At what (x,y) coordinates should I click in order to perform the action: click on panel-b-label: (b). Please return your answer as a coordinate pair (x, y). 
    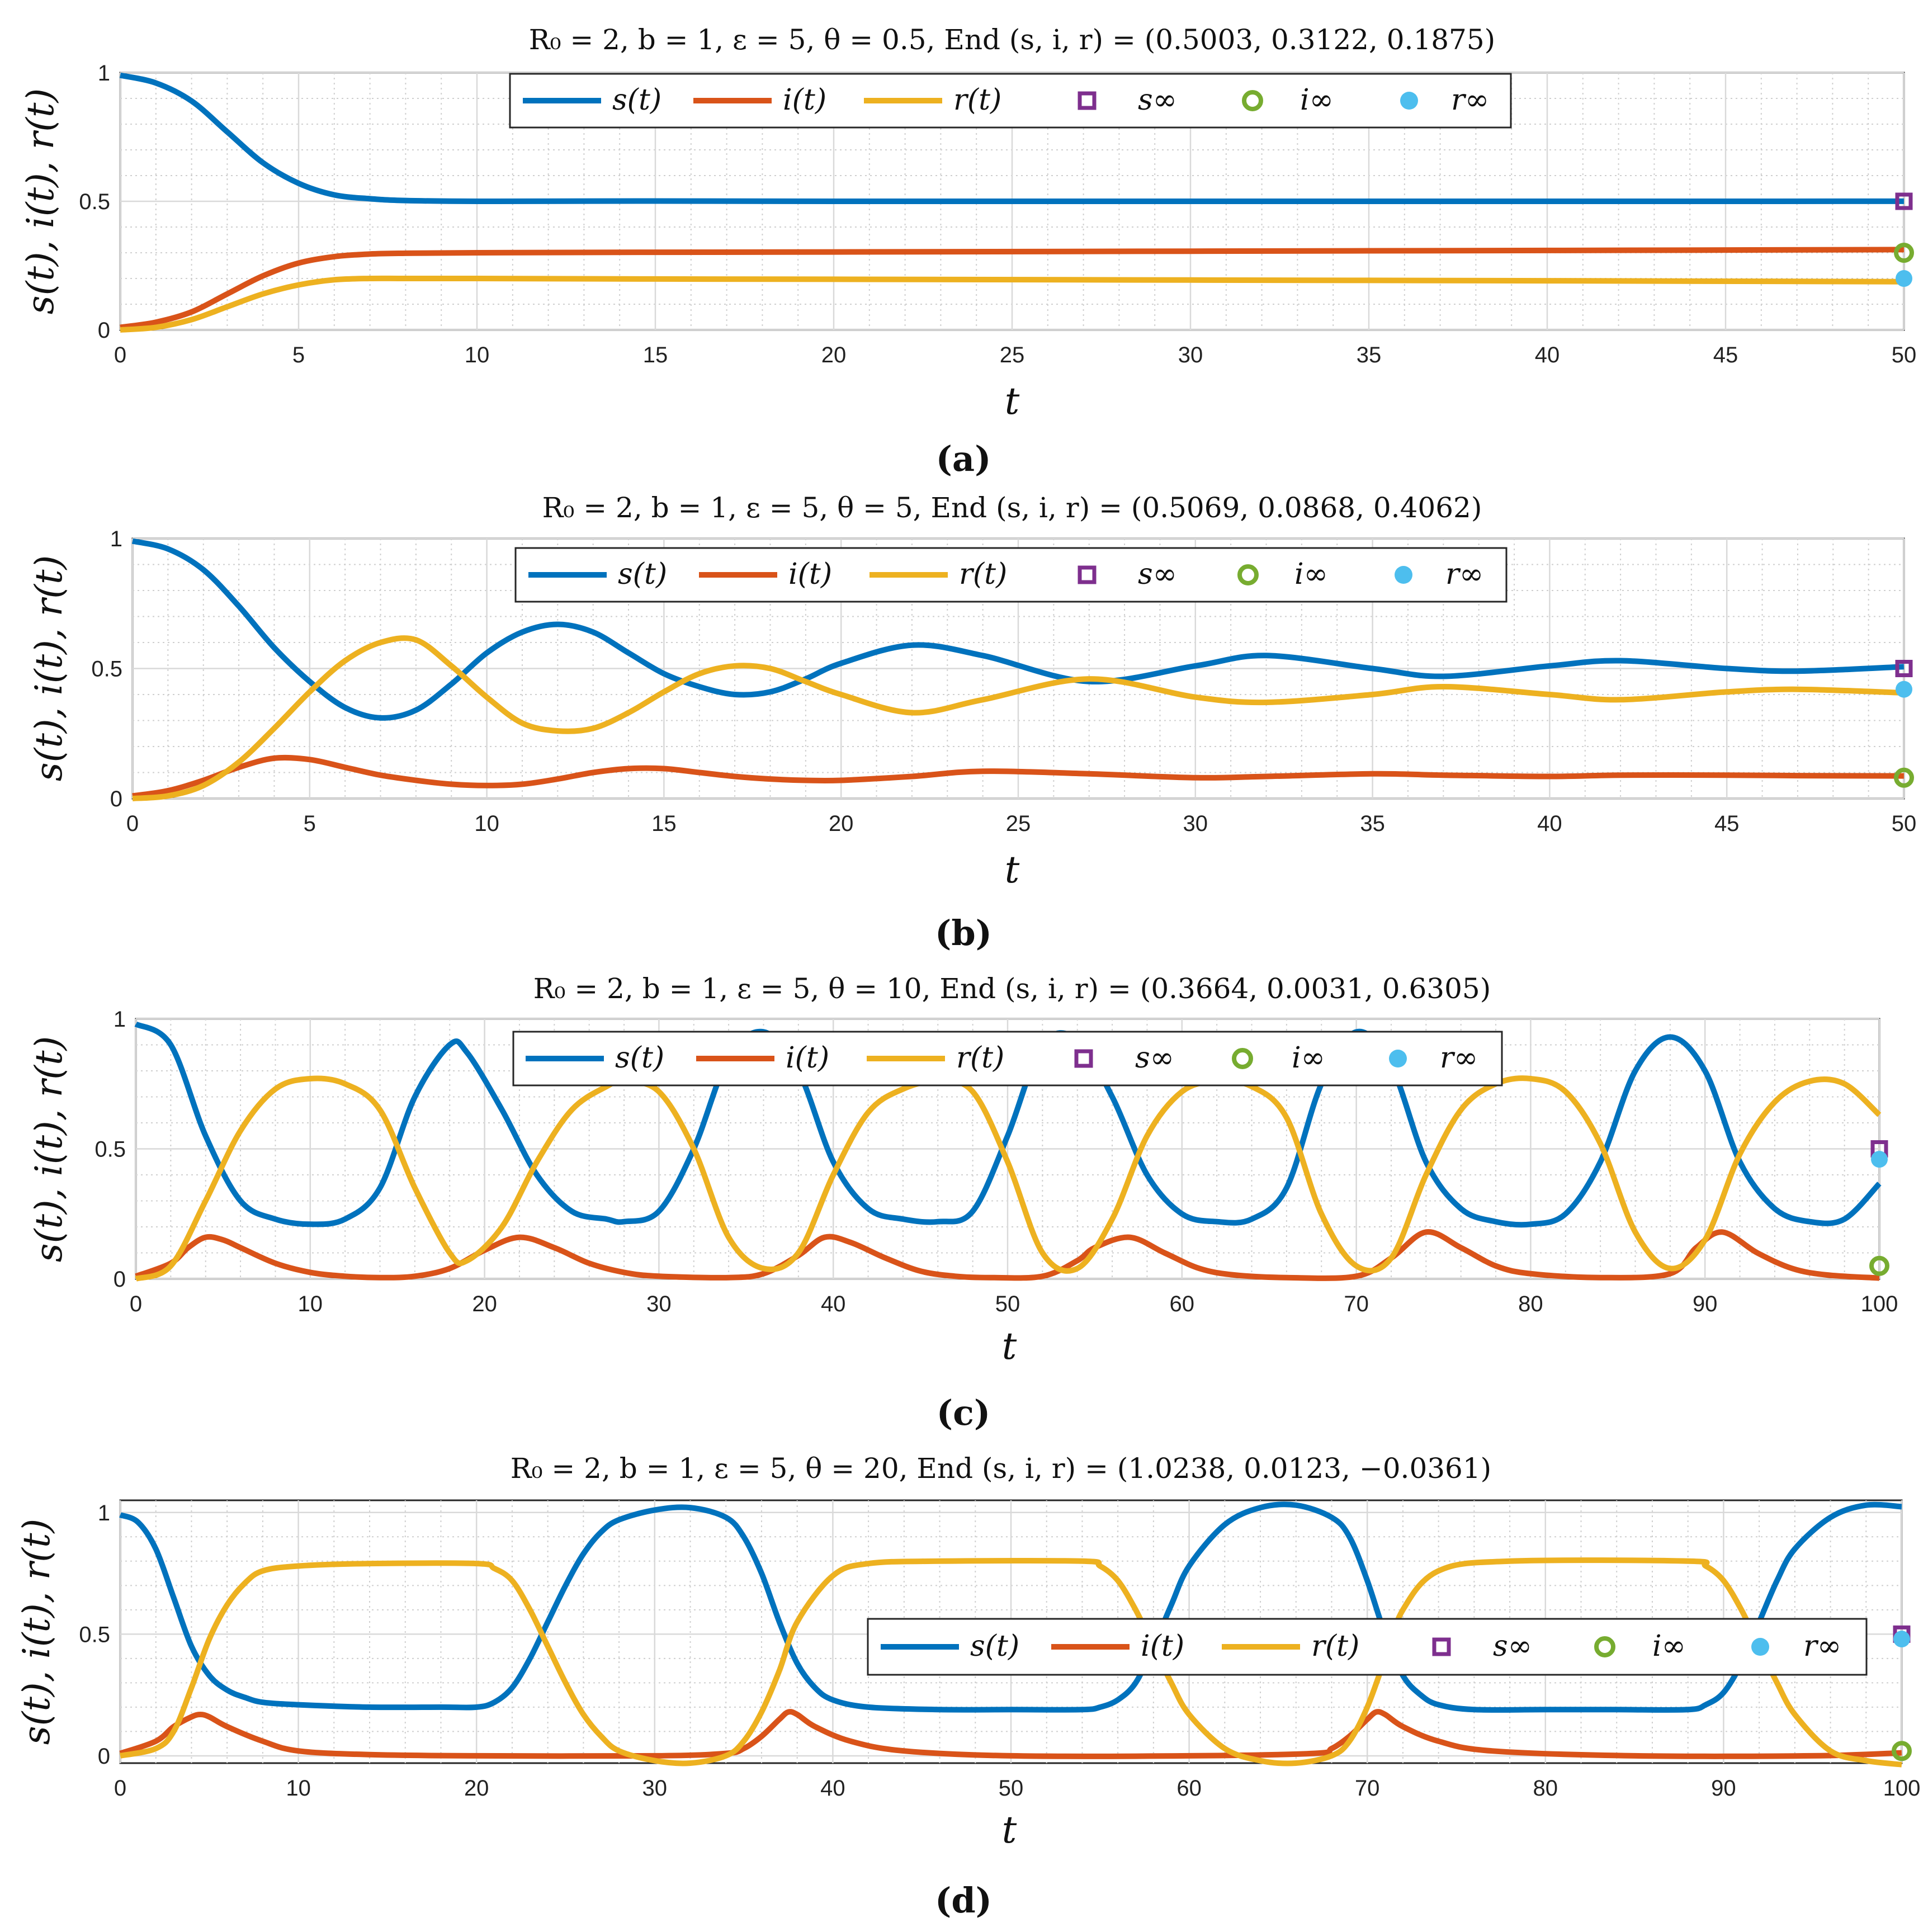
    Looking at the image, I should click on (964, 933).